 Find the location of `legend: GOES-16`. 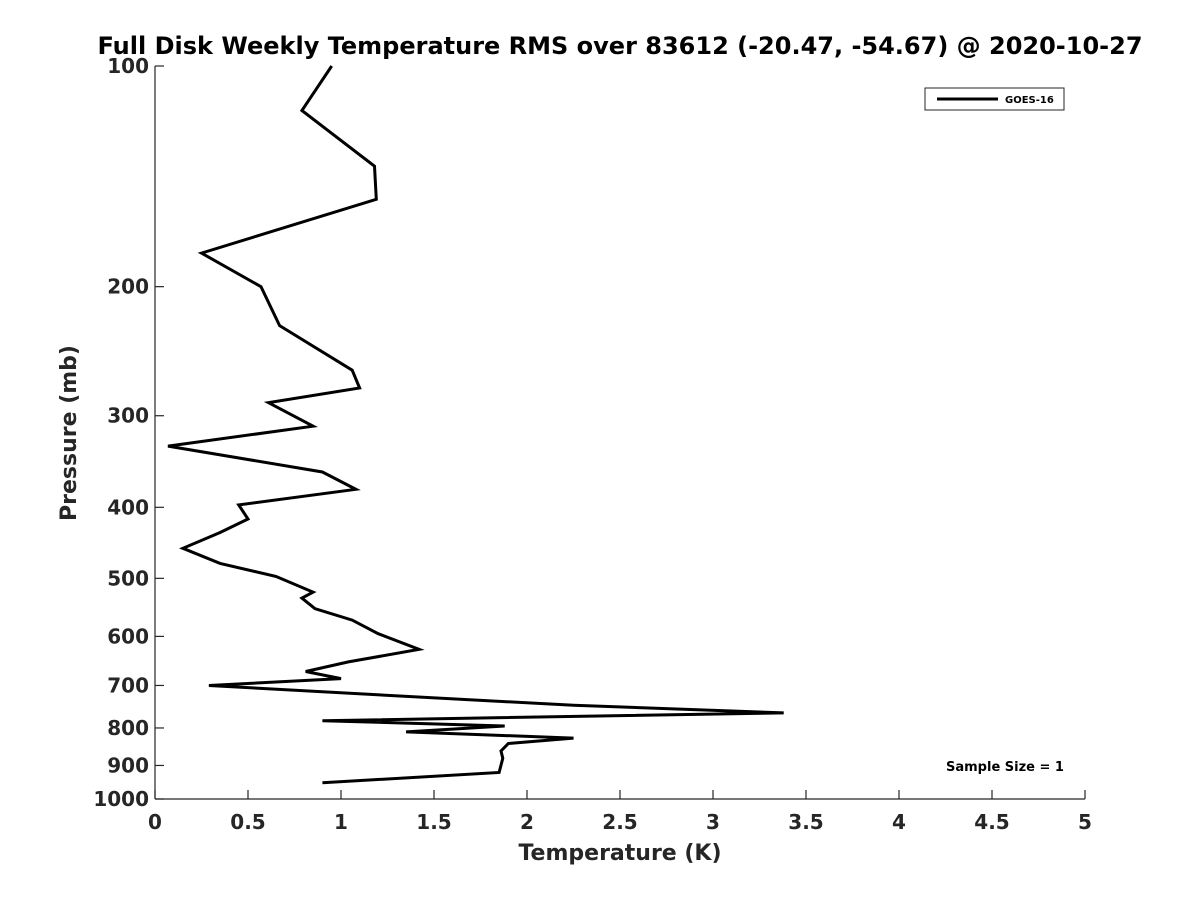

legend: GOES-16 is located at coordinates (994, 99).